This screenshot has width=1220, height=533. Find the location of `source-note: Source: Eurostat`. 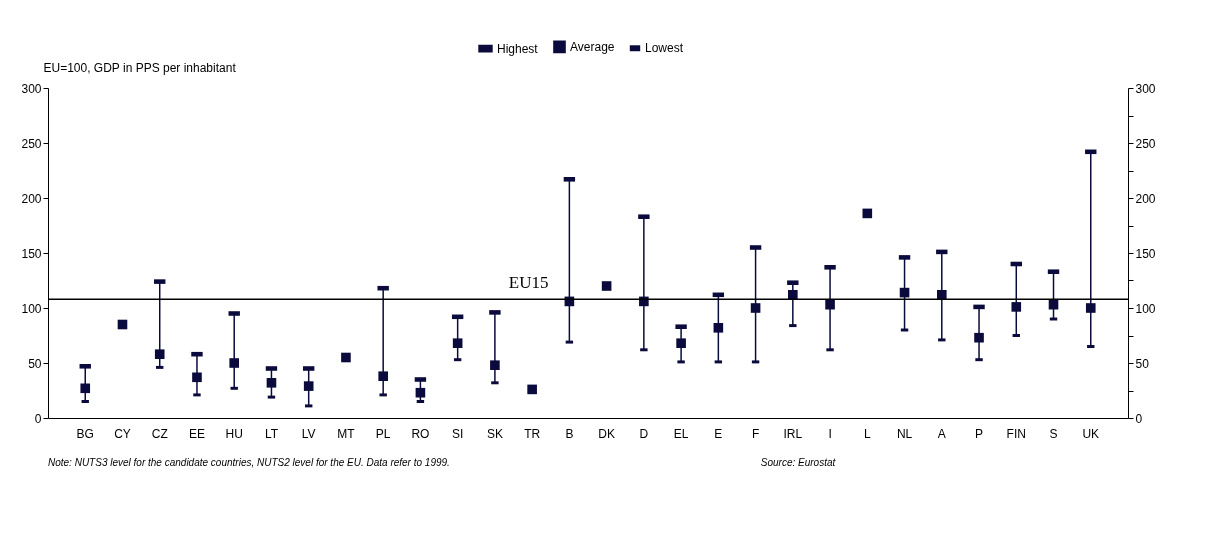

source-note: Source: Eurostat is located at coordinates (798, 462).